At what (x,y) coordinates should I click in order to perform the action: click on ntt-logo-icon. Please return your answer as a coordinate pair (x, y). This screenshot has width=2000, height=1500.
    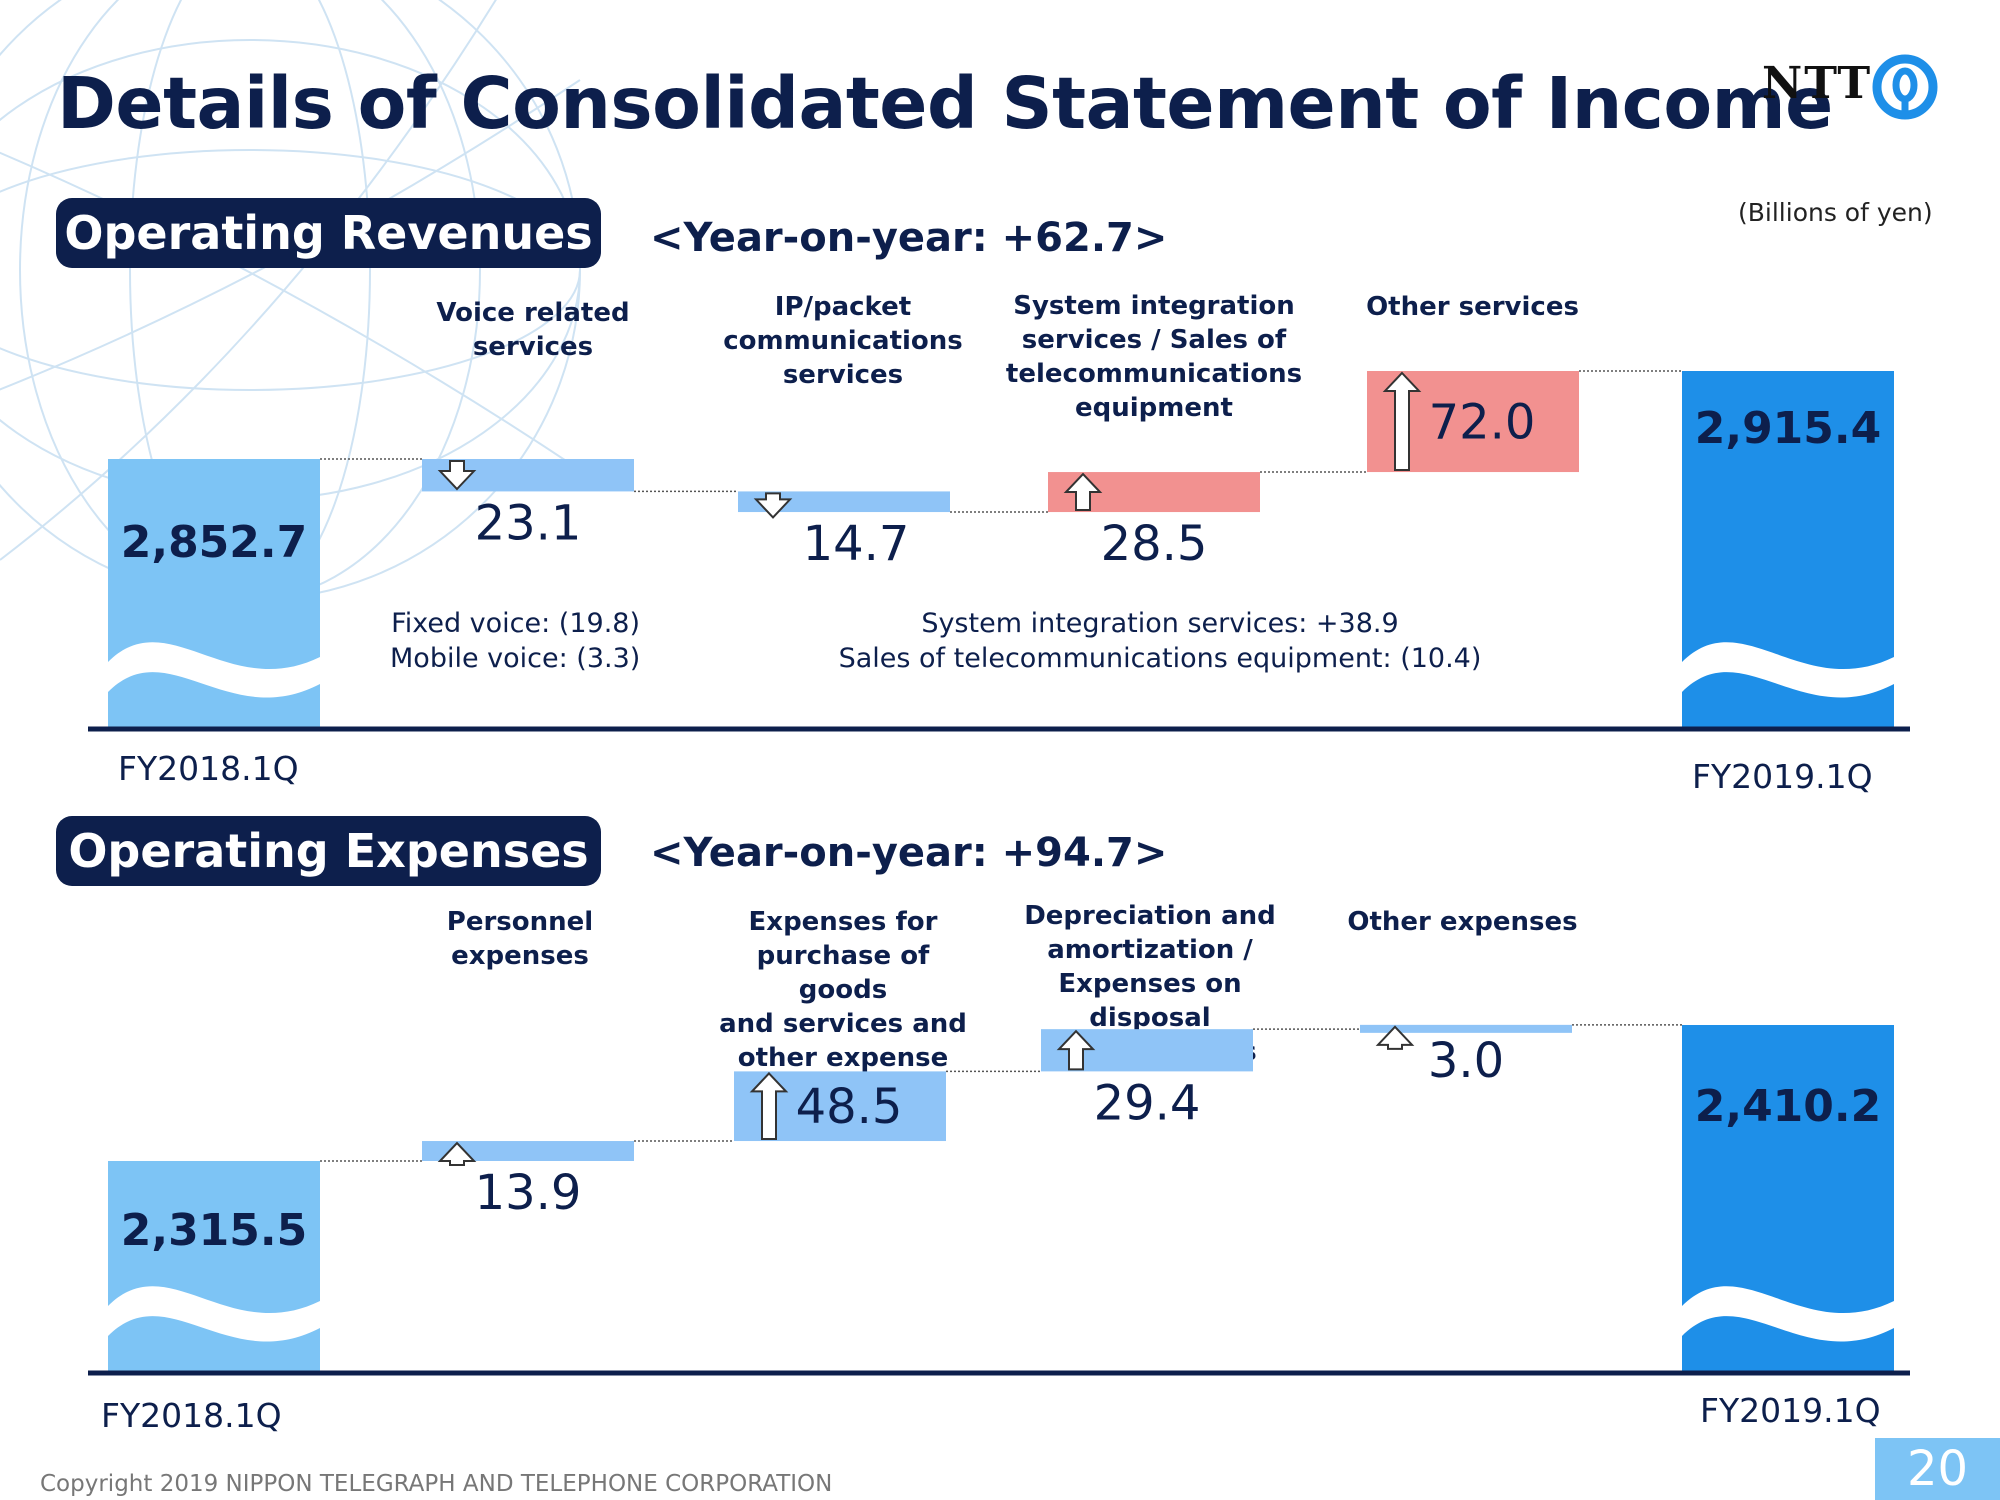
    Looking at the image, I should click on (1905, 87).